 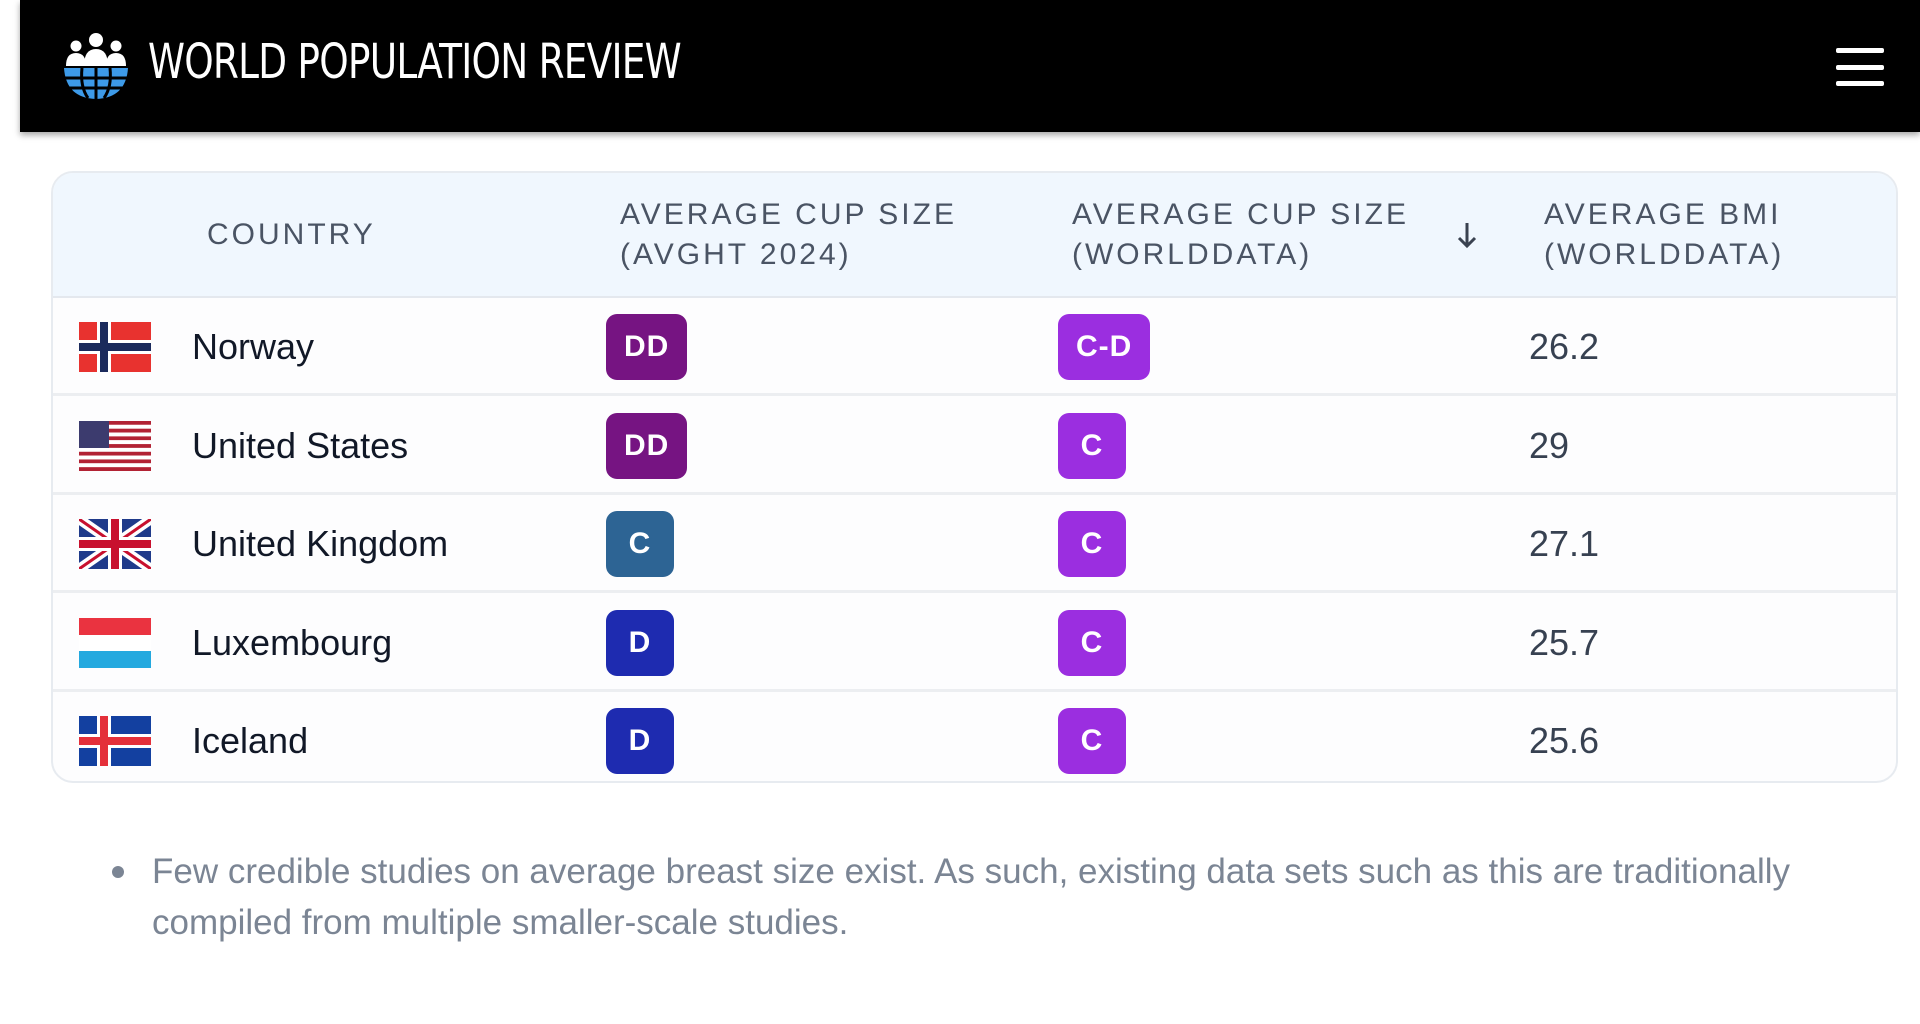 I want to click on country-name: United States, so click(x=300, y=445).